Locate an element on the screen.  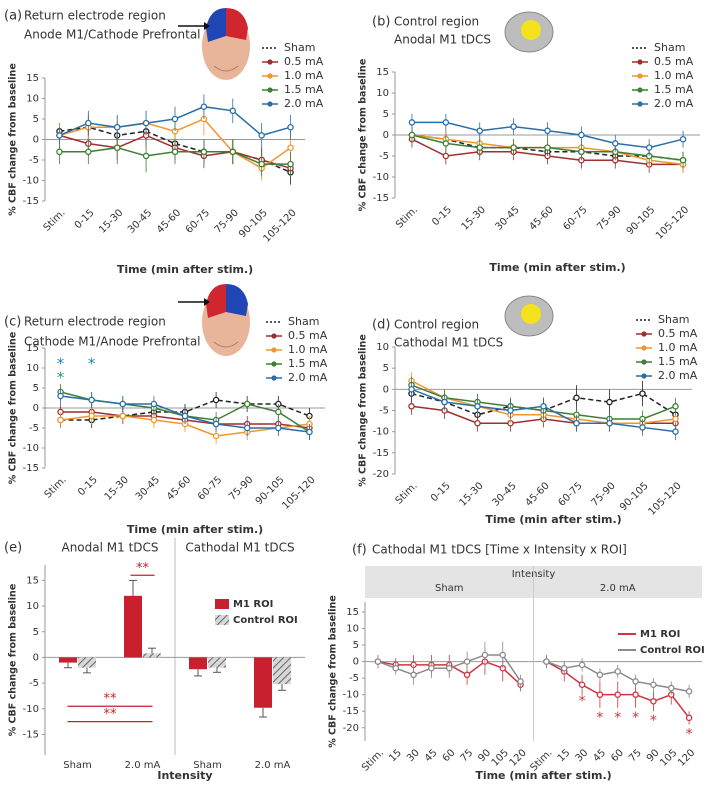
legend-label: Sham is located at coordinates (303, 321).